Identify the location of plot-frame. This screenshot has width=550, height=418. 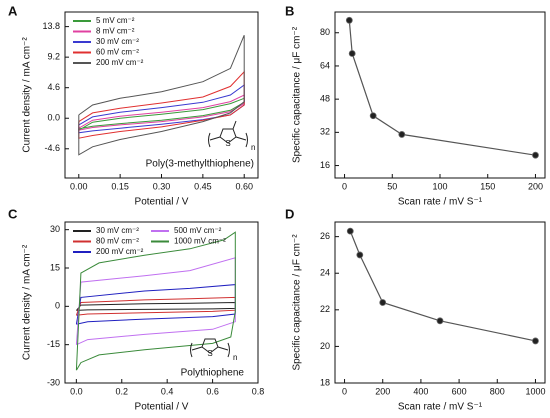
(161, 302).